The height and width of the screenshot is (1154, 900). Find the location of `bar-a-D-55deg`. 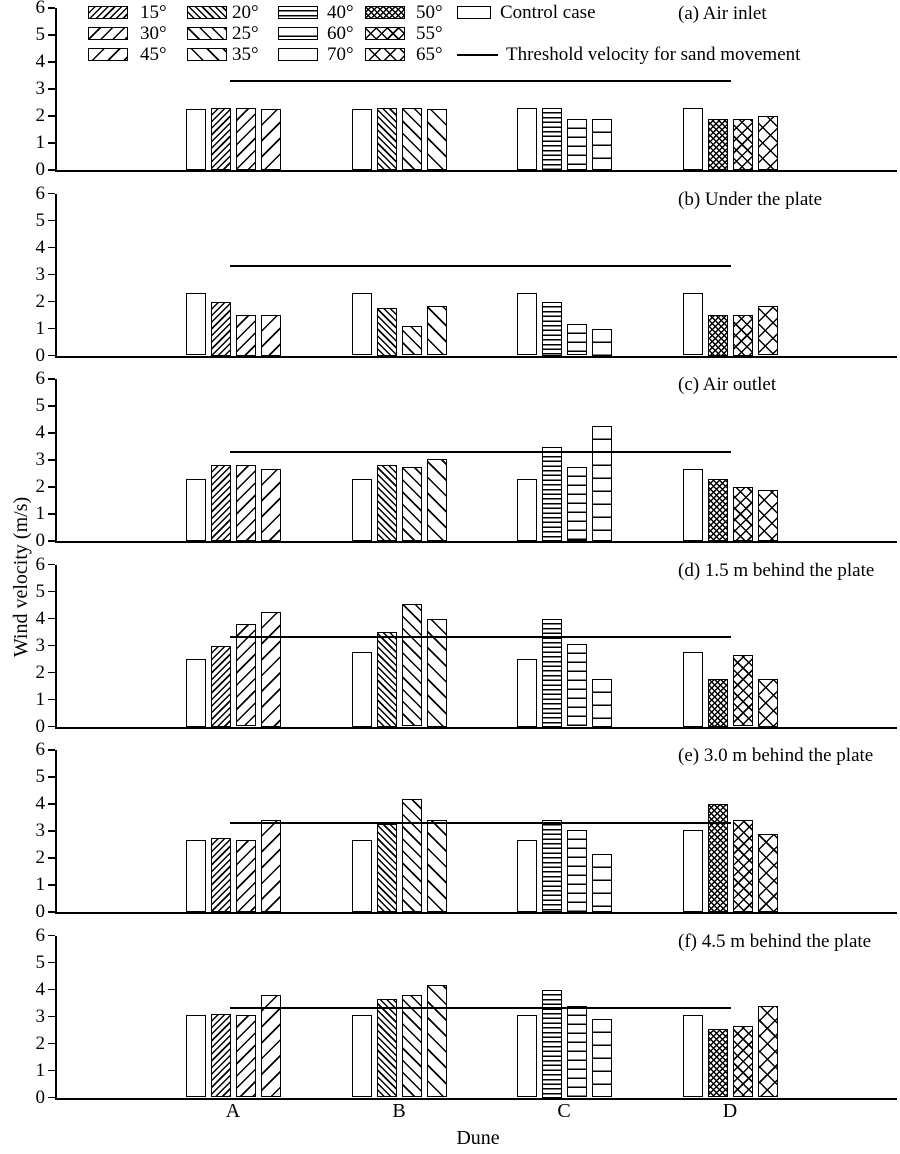

bar-a-D-55deg is located at coordinates (742, 144).